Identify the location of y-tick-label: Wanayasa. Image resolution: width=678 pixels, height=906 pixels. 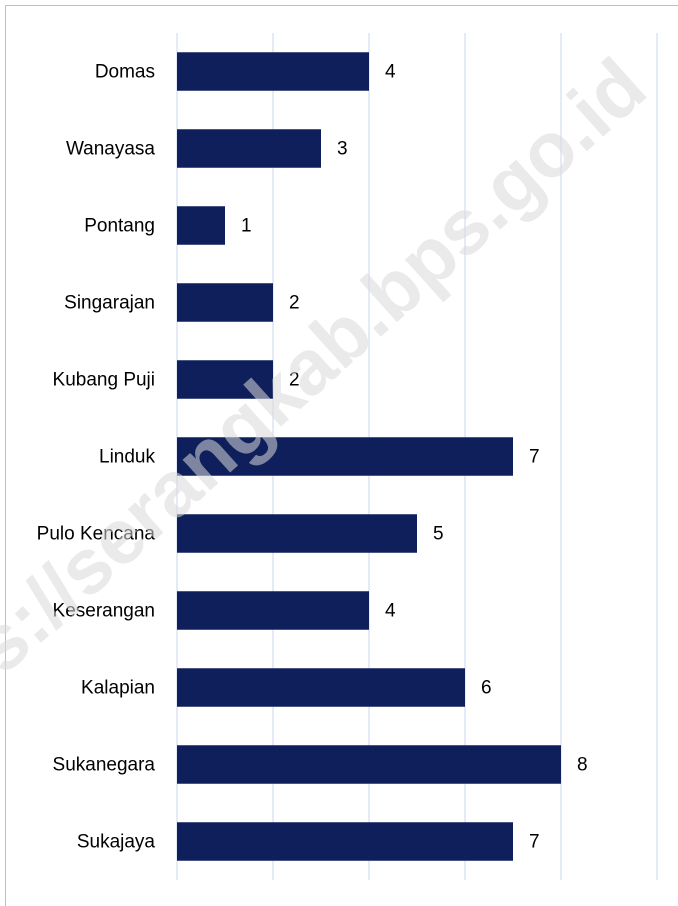
(110, 149).